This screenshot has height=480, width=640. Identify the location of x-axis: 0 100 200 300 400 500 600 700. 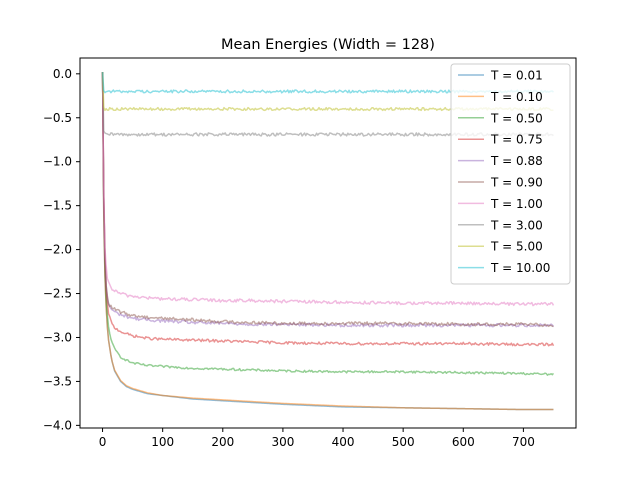
(317, 438).